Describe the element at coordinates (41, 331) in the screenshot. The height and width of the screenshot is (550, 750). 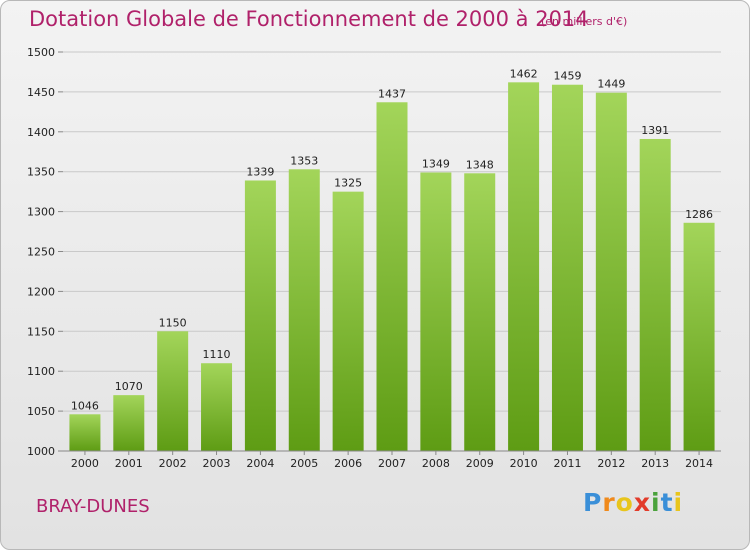
I see `y-tick-label: 1150` at that location.